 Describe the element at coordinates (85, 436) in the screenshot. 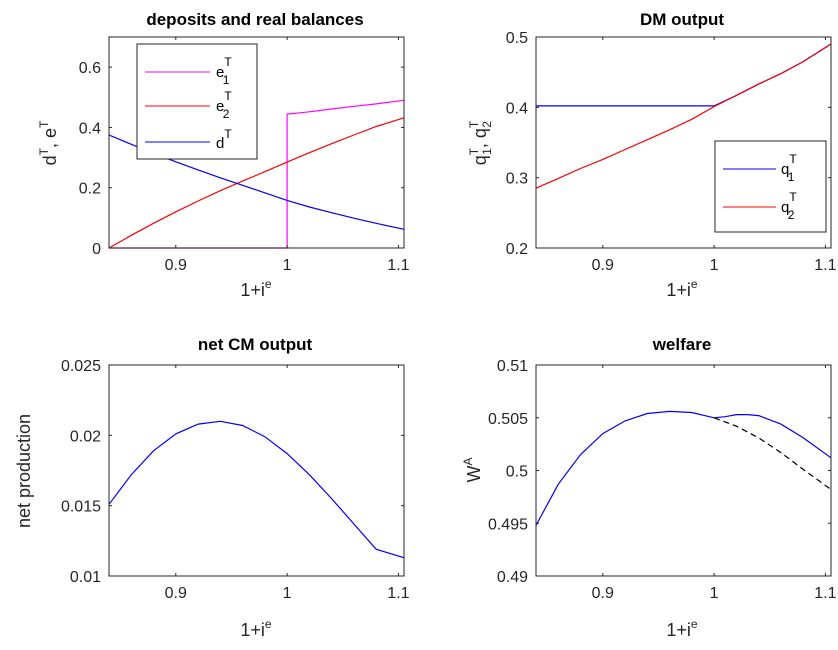

I see `y-tick-label: 0.02` at that location.